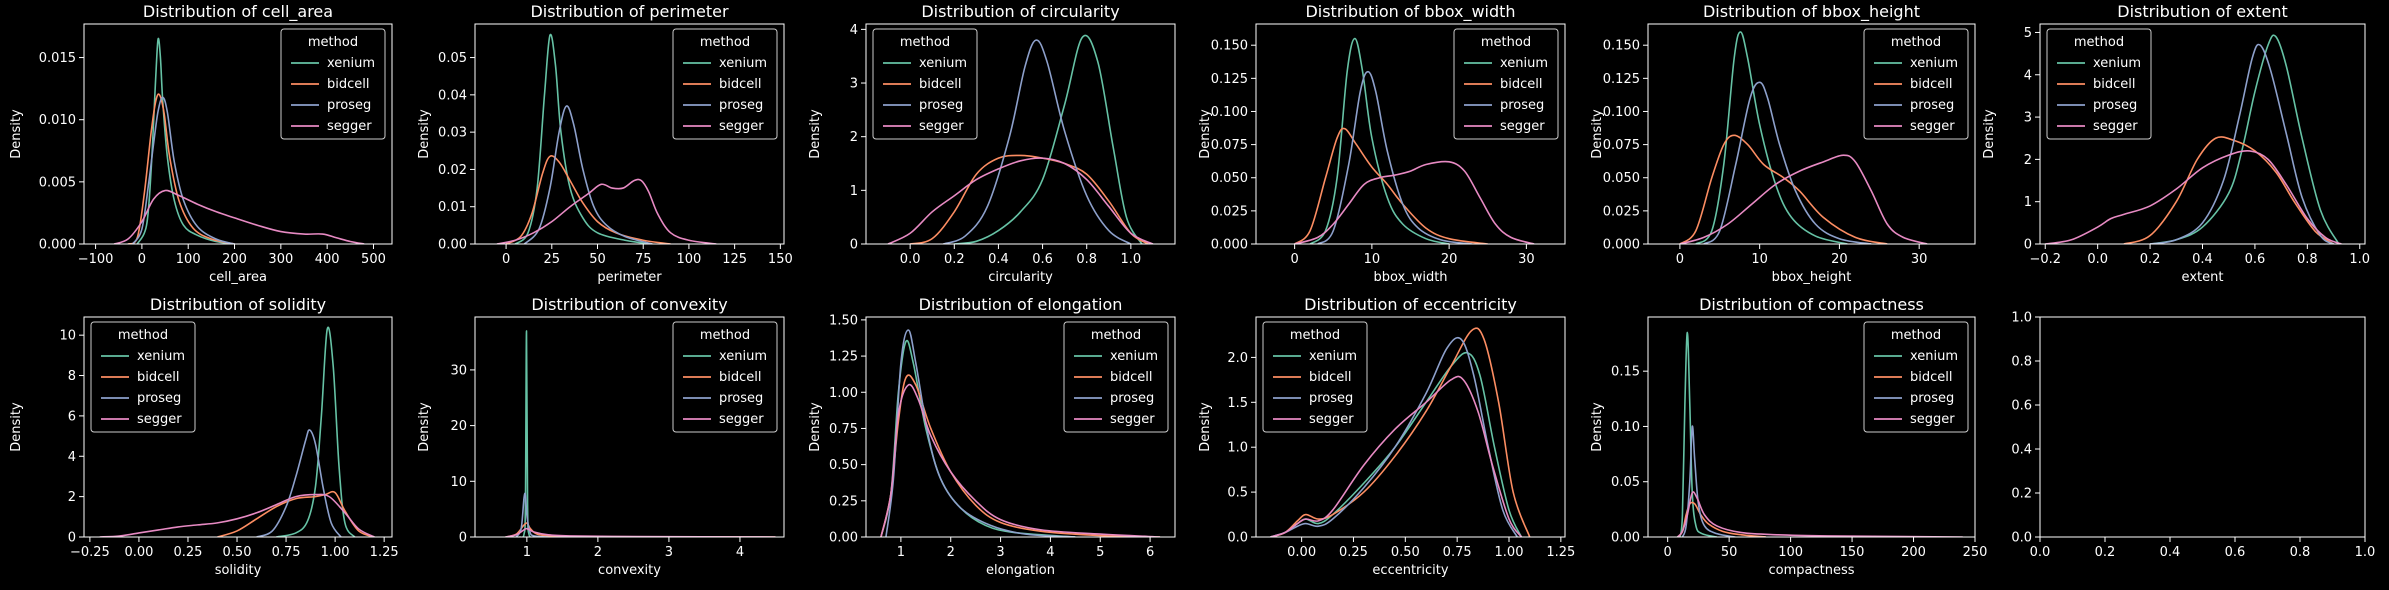 This screenshot has height=590, width=2389. Describe the element at coordinates (843, 501) in the screenshot. I see `y-tick-label: 0.25` at that location.